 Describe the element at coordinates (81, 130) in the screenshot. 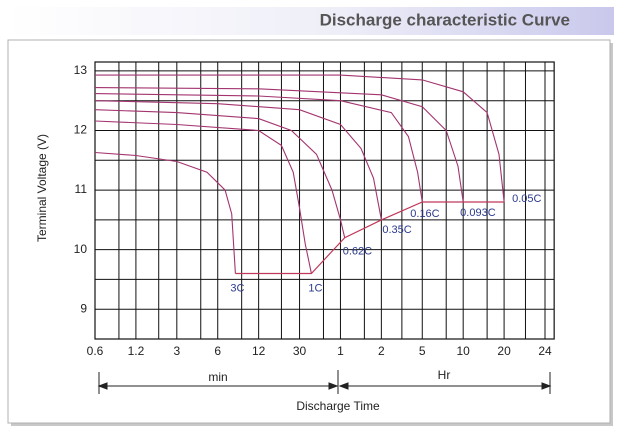

I see `y-tick-label: 12` at that location.